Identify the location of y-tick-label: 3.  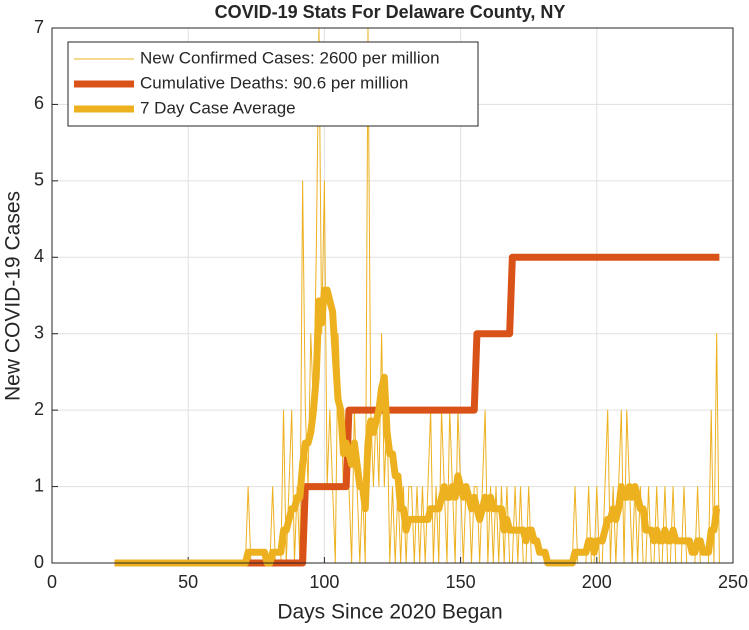
(39, 332).